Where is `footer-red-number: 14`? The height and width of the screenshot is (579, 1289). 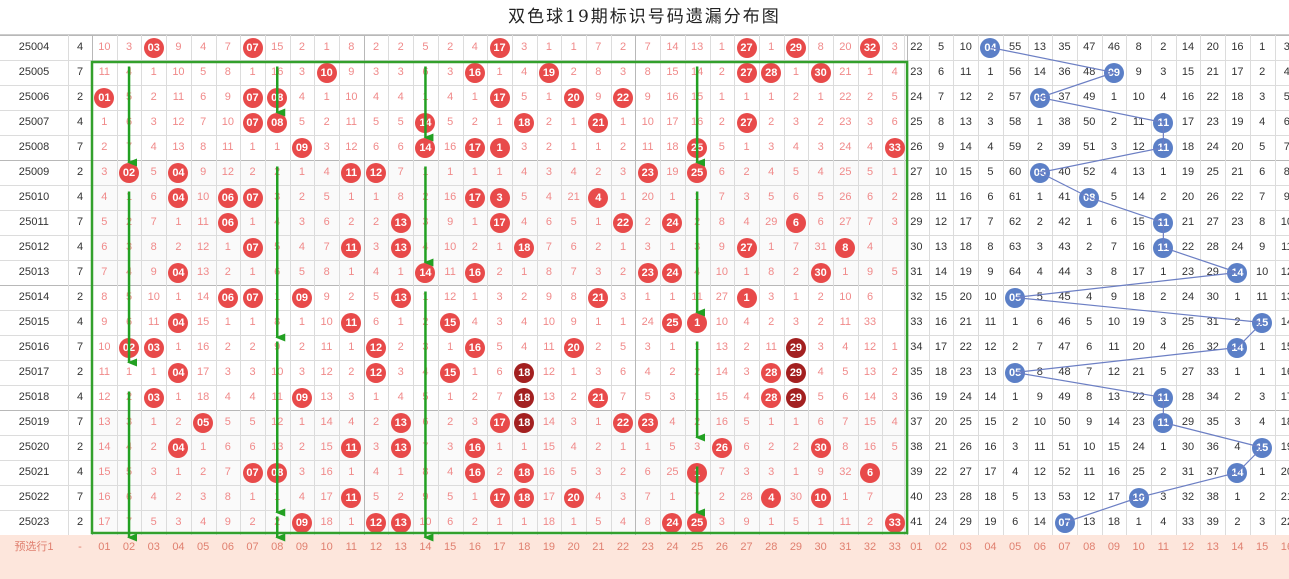
footer-red-number: 14 is located at coordinates (425, 547).